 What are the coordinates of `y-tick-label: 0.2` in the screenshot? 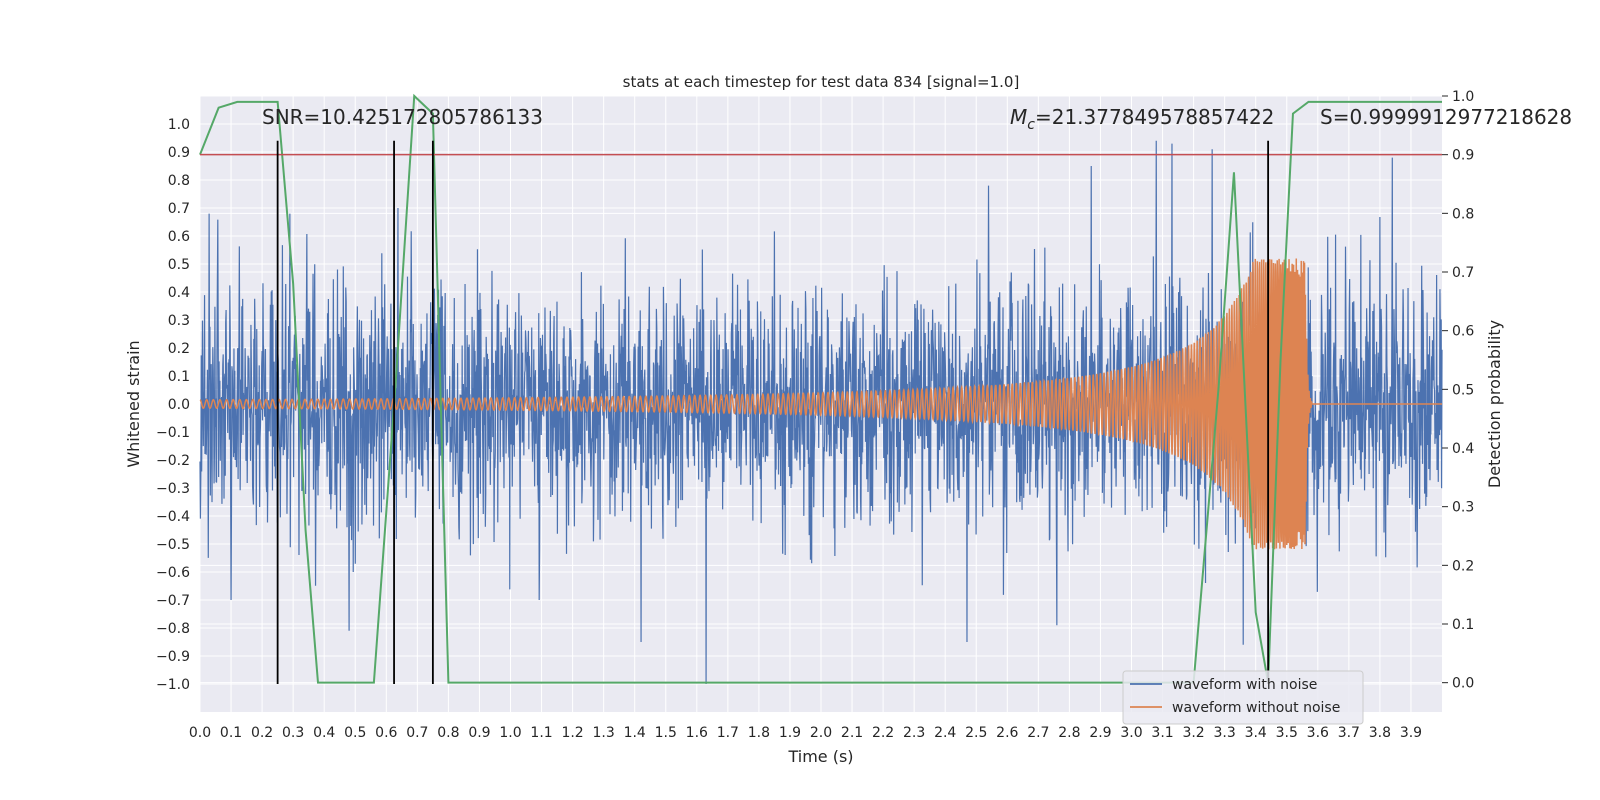 It's located at (179, 349).